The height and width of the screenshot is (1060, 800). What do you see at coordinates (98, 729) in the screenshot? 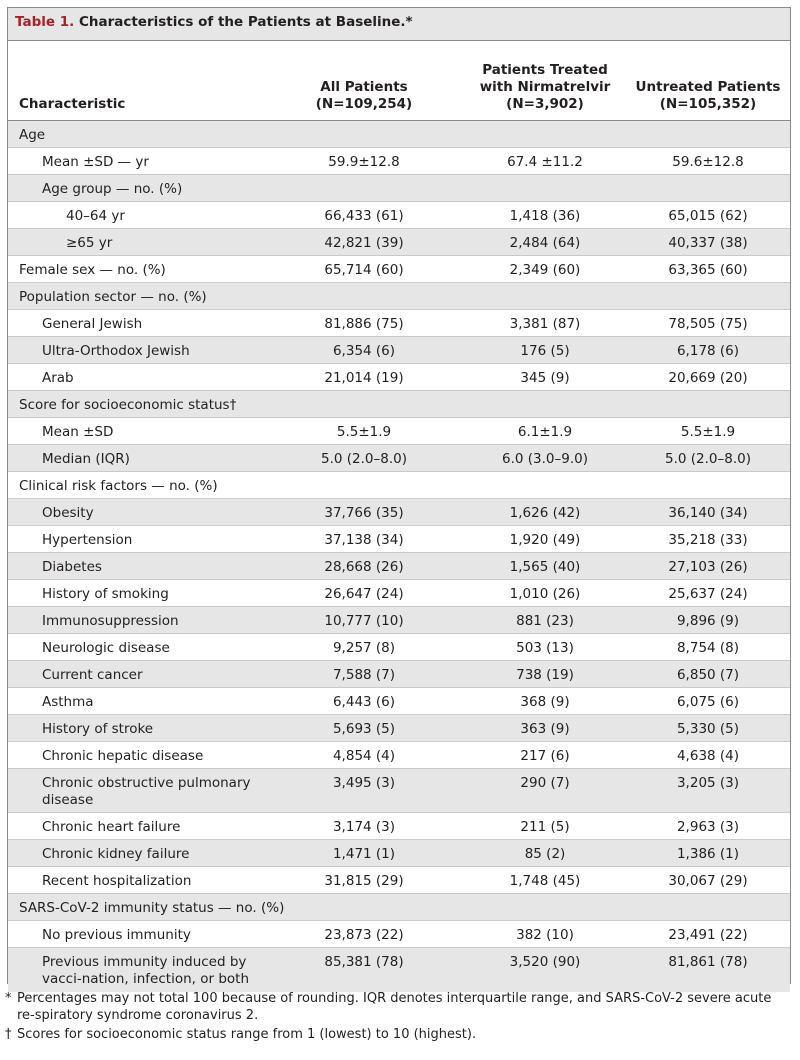
I see `row-label: History of stroke` at bounding box center [98, 729].